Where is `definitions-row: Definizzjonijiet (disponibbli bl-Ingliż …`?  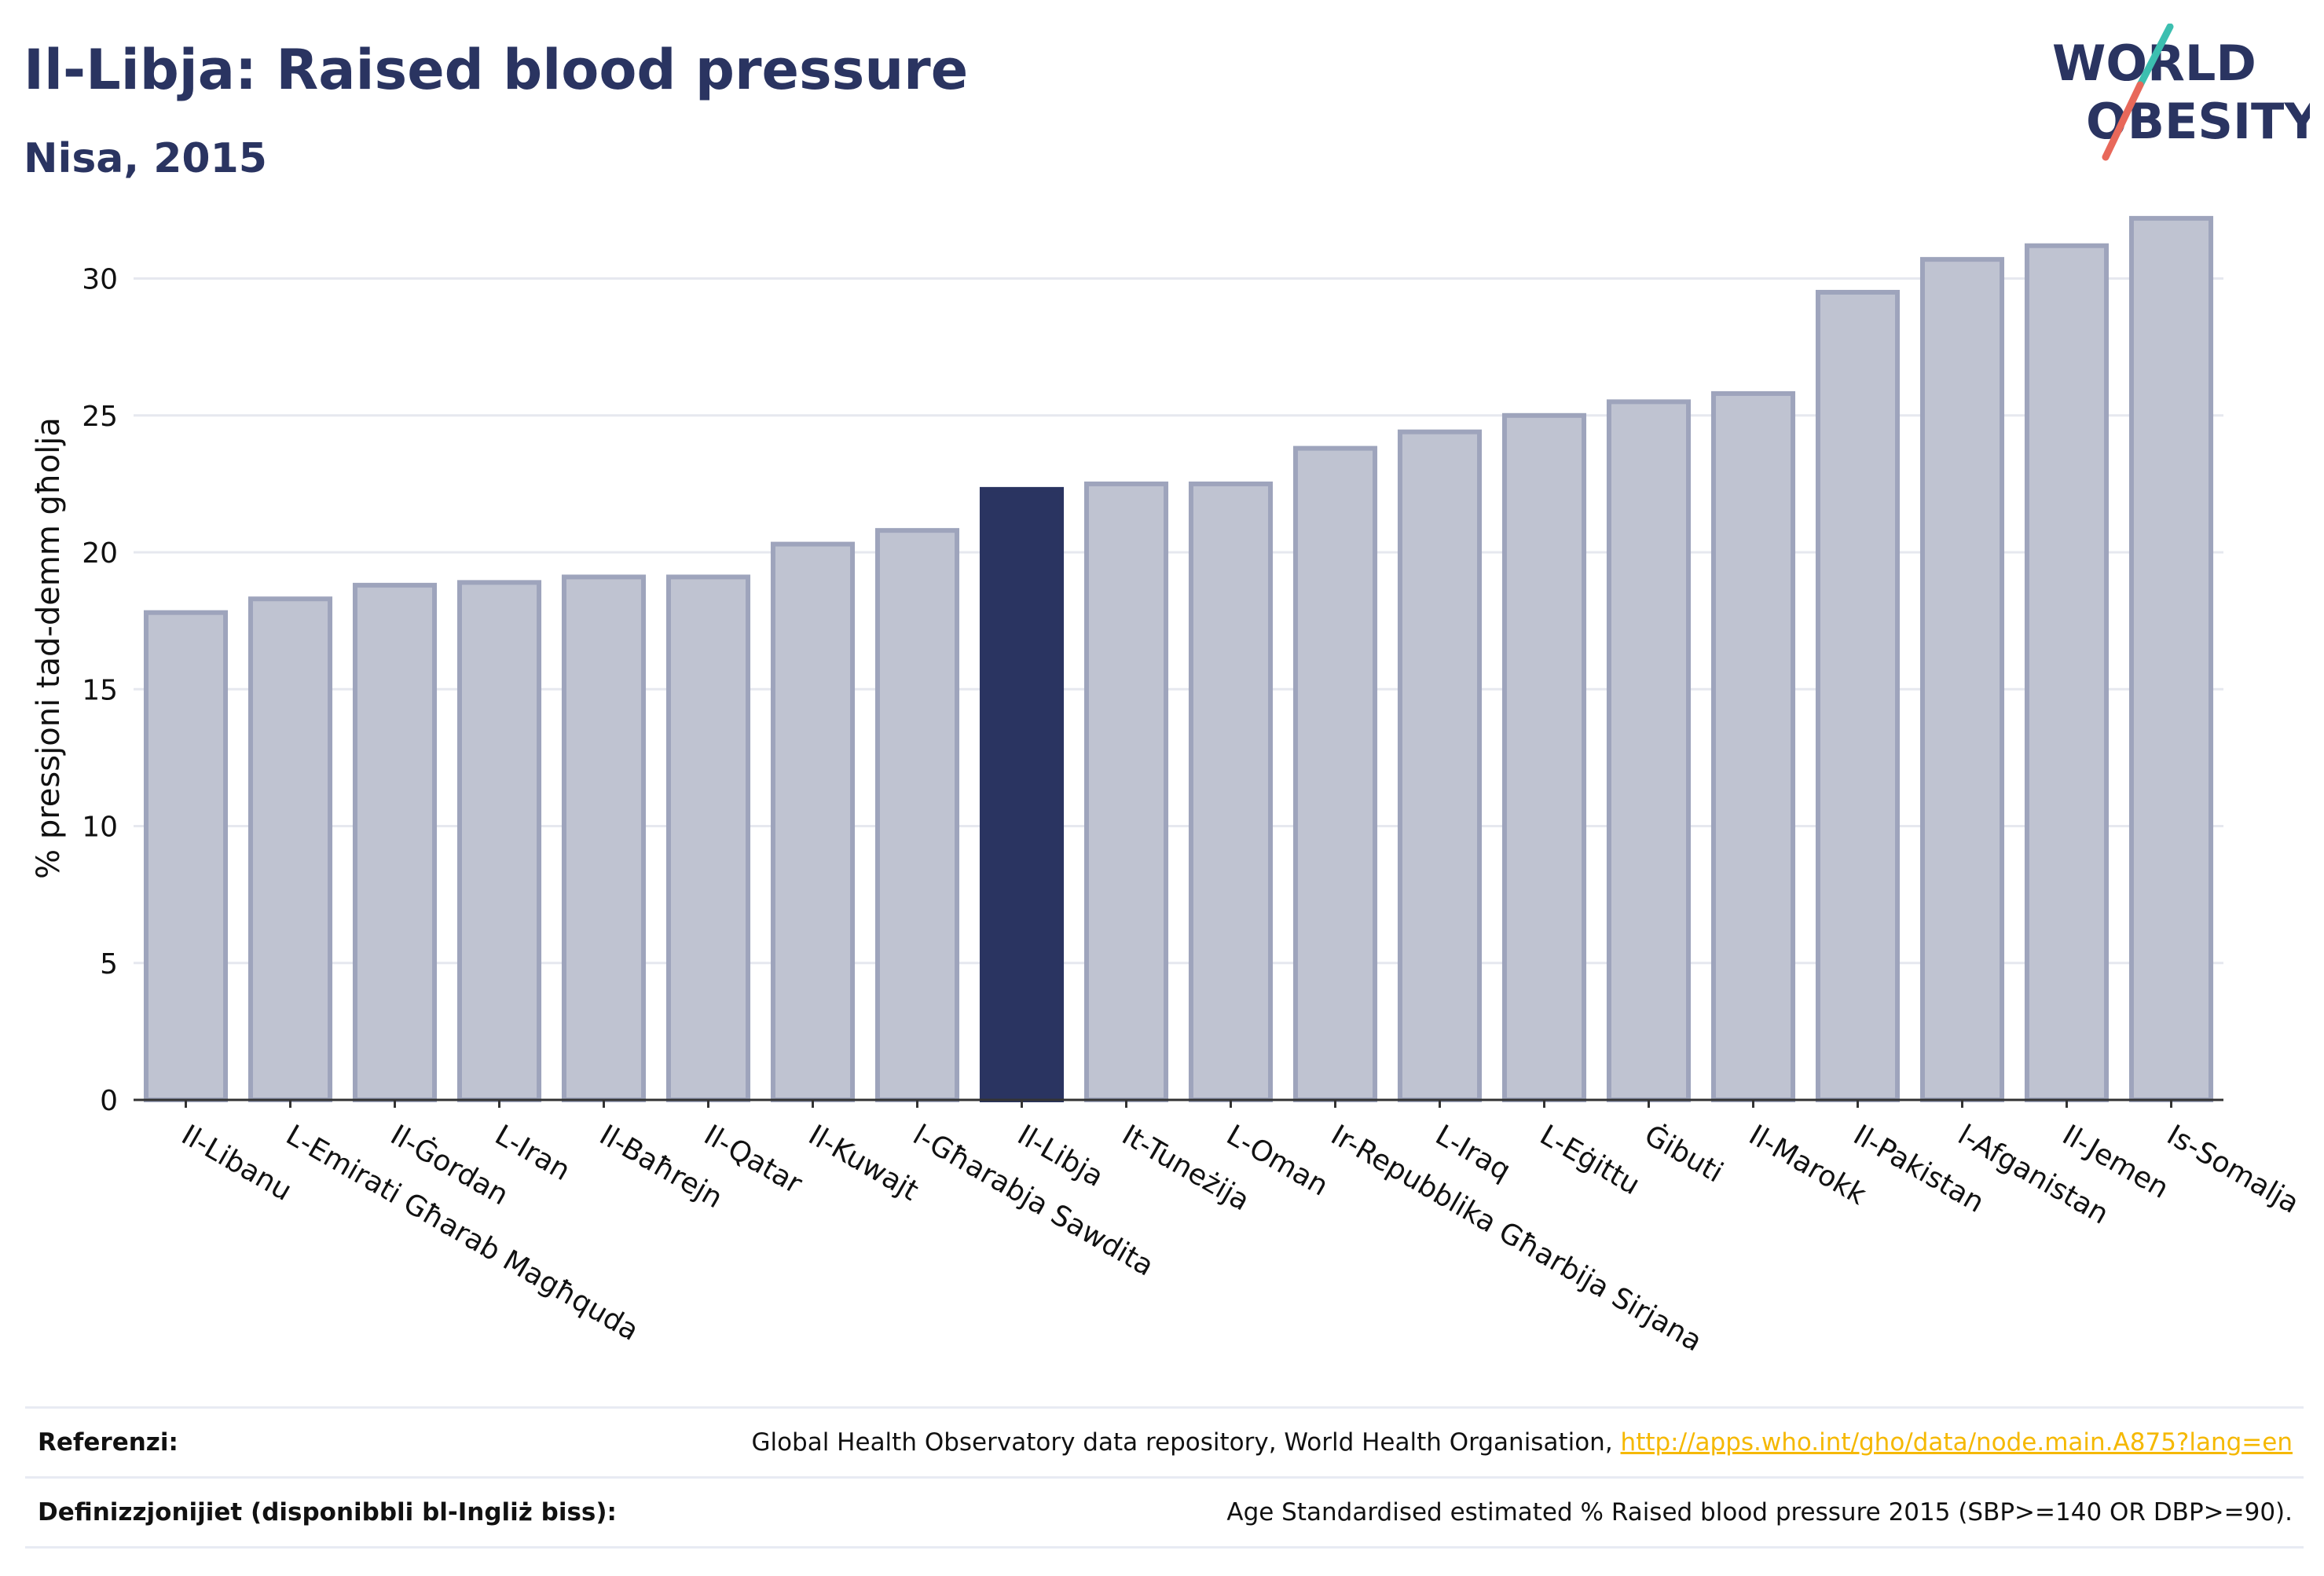 definitions-row: Definizzjonijiet (disponibbli bl-Ingliż … is located at coordinates (1164, 1512).